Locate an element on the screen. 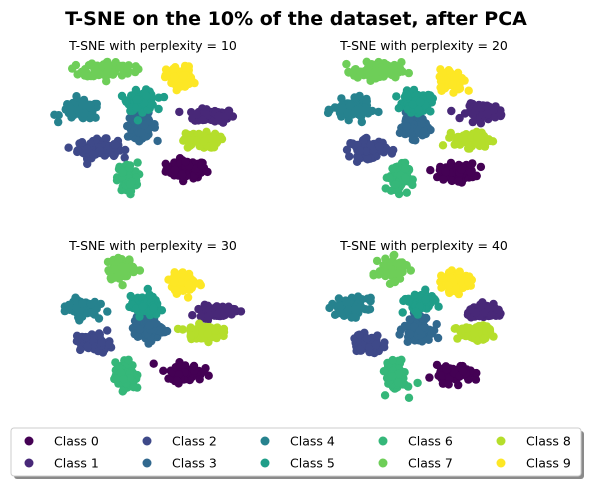 The width and height of the screenshot is (590, 483). subplot-title: T-SNE with perplexity = 40 is located at coordinates (423, 245).